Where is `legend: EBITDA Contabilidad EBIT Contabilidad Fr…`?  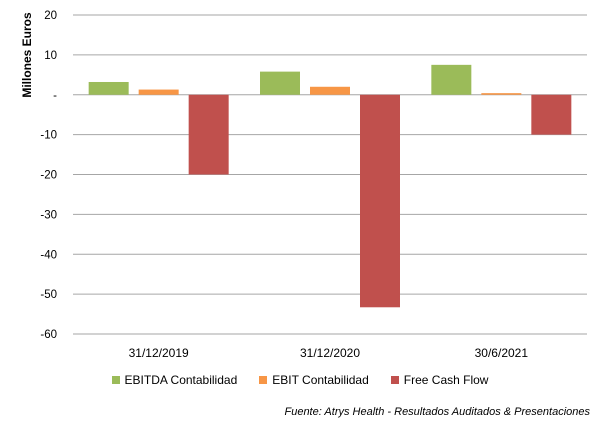 legend: EBITDA Contabilidad EBIT Contabilidad Fr… is located at coordinates (300, 380).